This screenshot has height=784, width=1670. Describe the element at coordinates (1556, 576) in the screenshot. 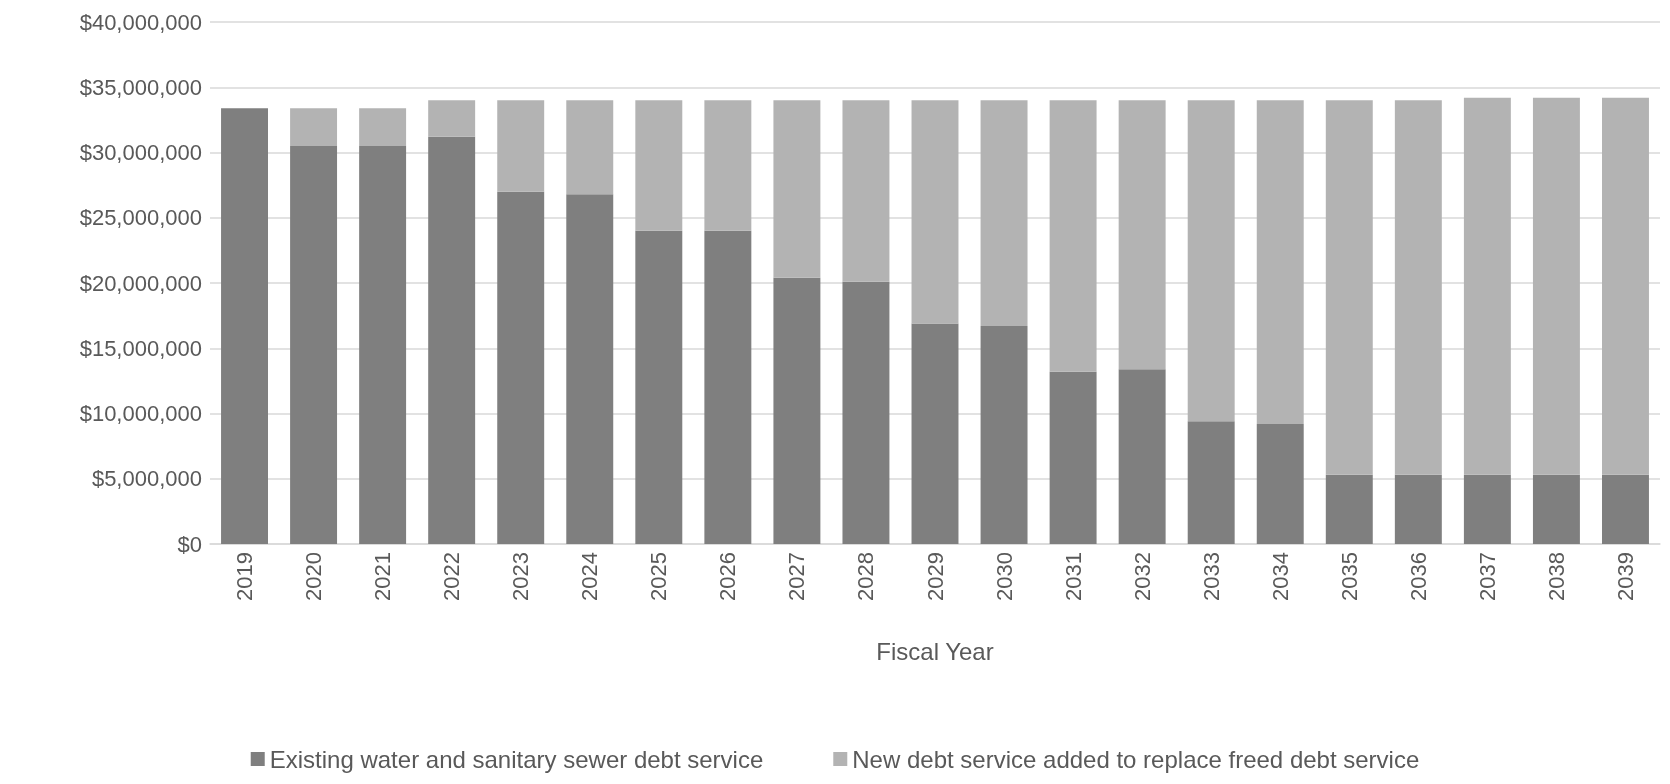

I see `x-tick-label: 2038` at that location.